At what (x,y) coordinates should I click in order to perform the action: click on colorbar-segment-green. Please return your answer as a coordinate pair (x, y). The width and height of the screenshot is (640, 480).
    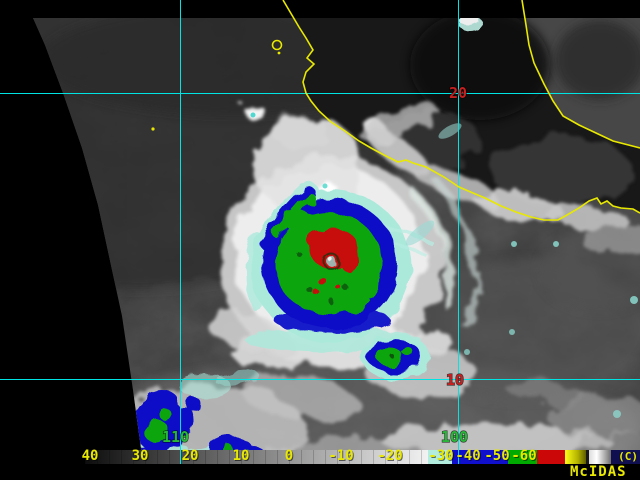
    Looking at the image, I should click on (522, 457).